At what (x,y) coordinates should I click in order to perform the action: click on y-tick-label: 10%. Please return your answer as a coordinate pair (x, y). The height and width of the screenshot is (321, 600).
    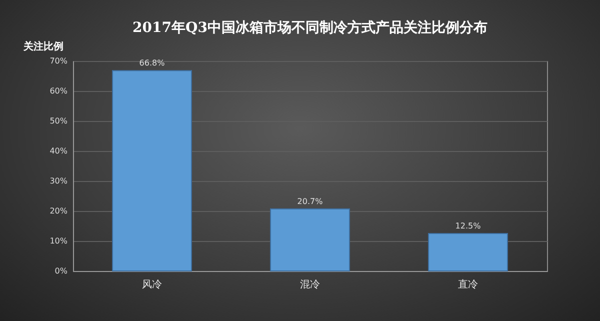
    Looking at the image, I should click on (59, 241).